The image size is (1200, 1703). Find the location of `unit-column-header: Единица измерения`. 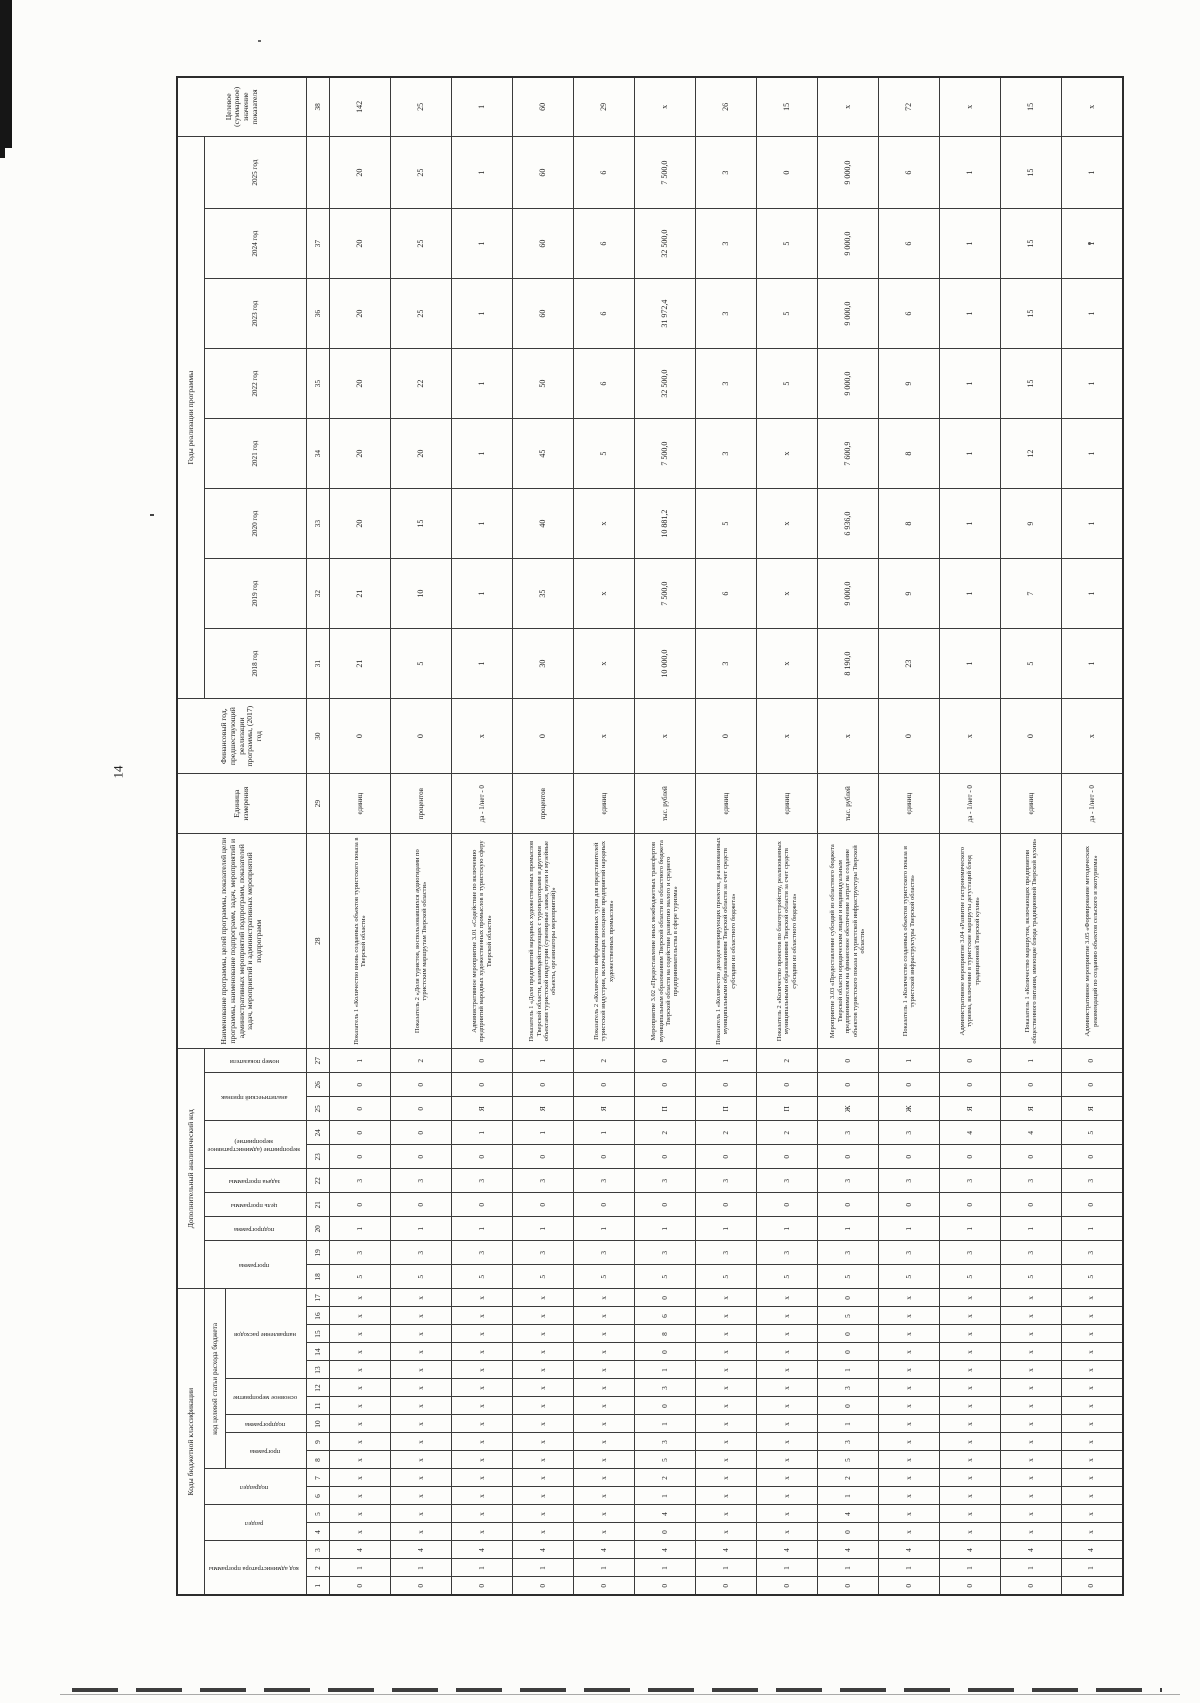

unit-column-header: Единица измерения is located at coordinates (242, 803).